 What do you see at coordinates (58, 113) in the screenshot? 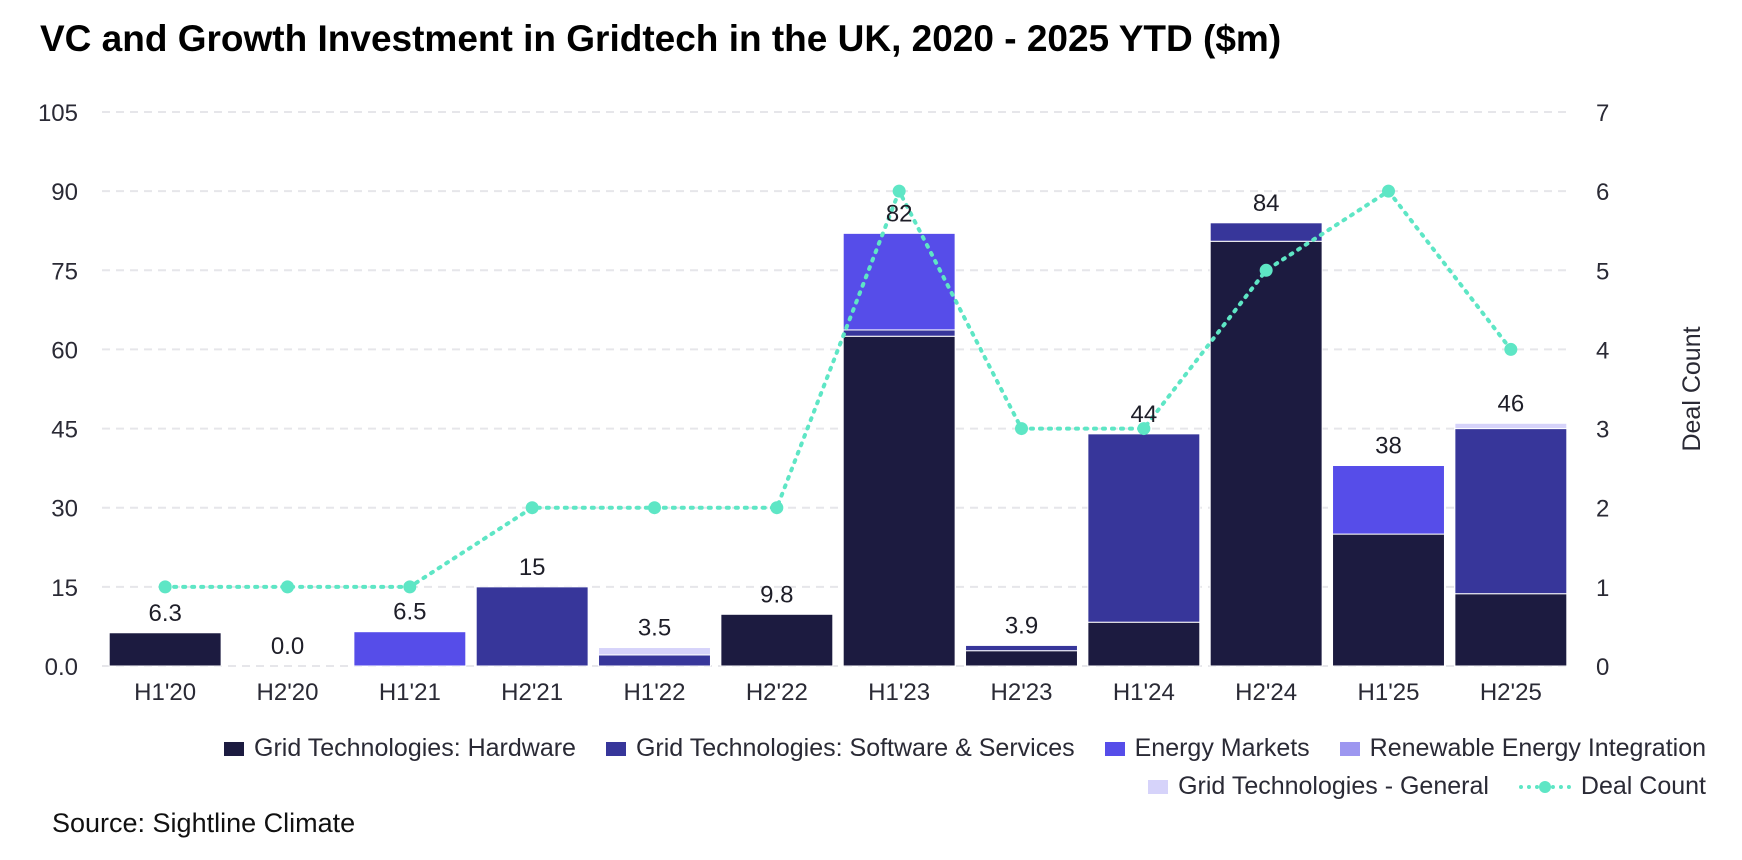
I see `y-left-tick-label: 105` at bounding box center [58, 113].